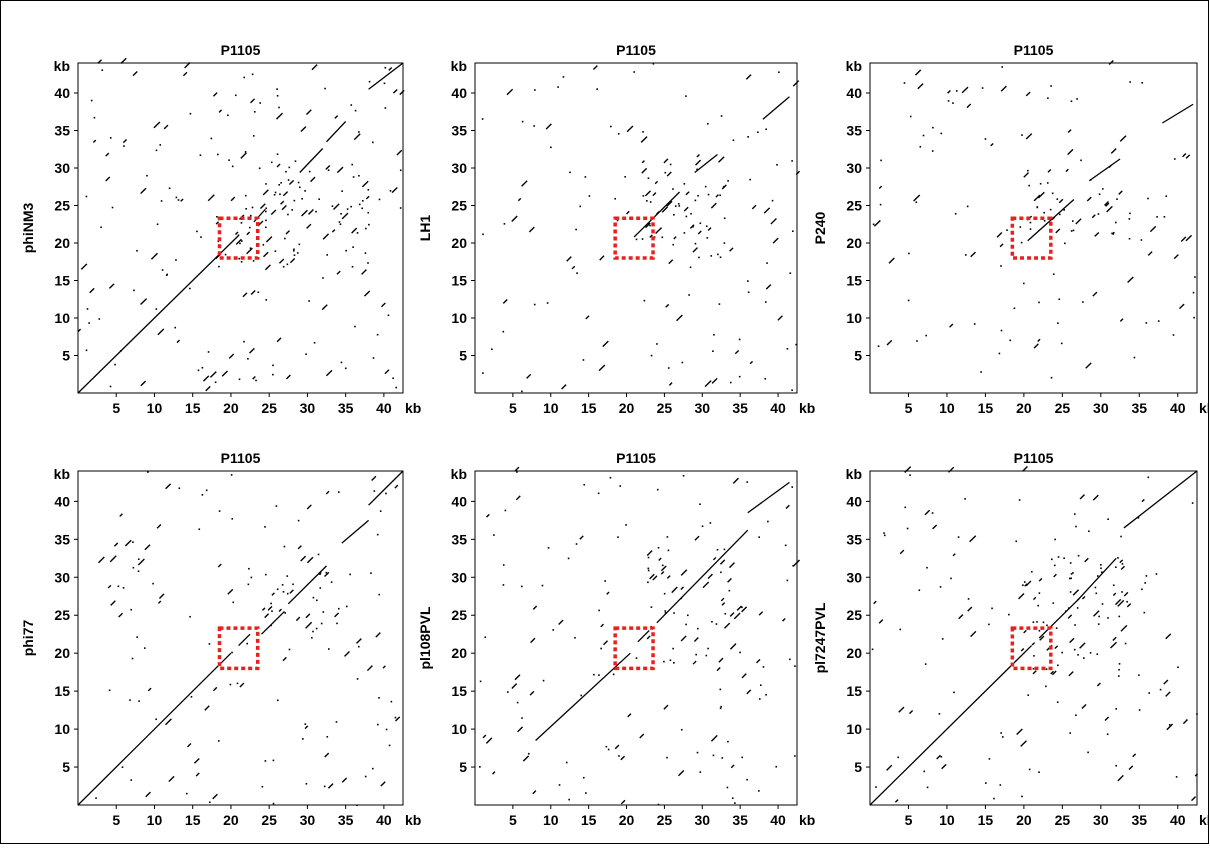  I want to click on panel-title: P1105, so click(636, 458).